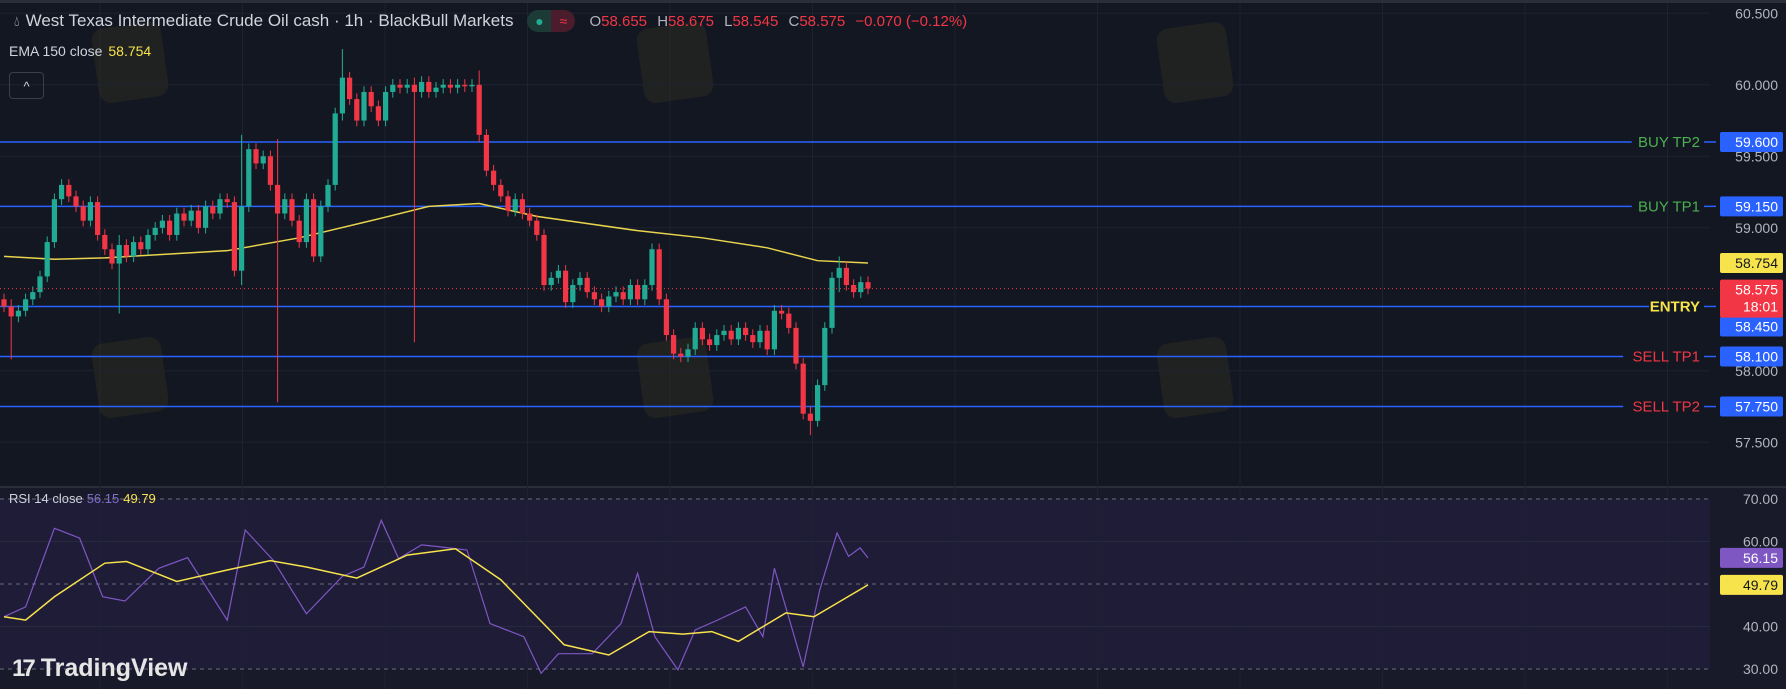 The width and height of the screenshot is (1786, 689). Describe the element at coordinates (46, 498) in the screenshot. I see `rsi-legend-label: RSI 14 close` at that location.